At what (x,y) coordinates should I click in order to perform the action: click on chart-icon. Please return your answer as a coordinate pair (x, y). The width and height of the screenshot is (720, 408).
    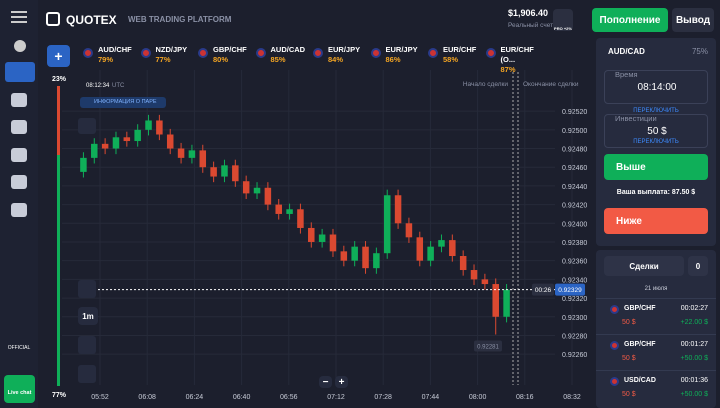
    Looking at the image, I should click on (20, 72).